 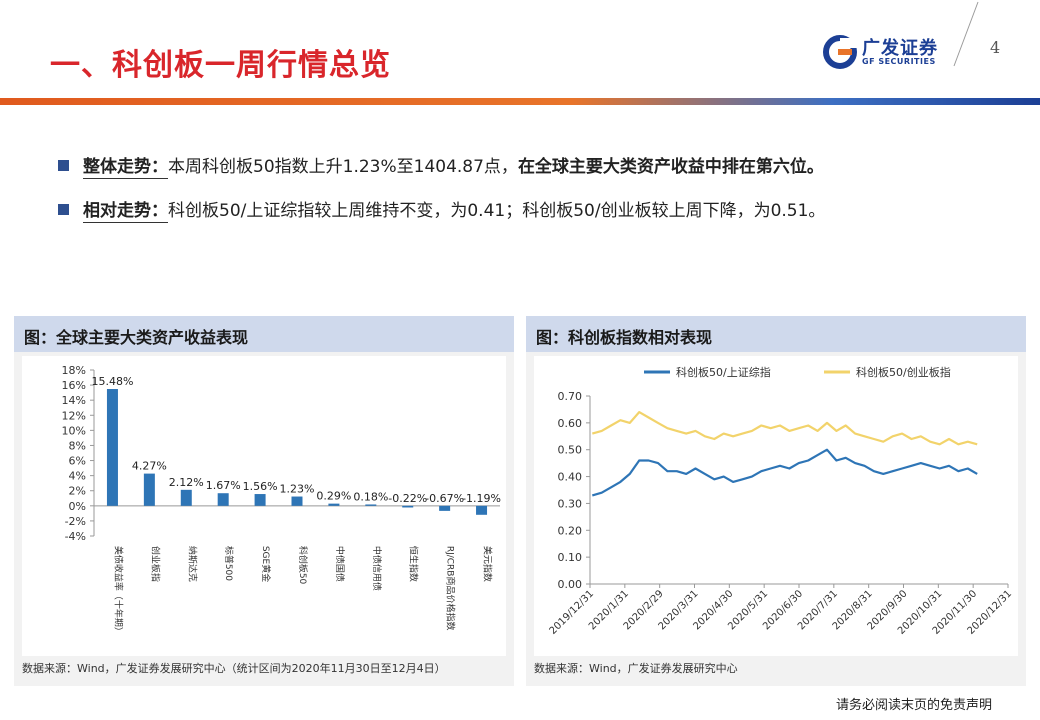 I want to click on gf-logo: 广发证券 GF SECURITIES, so click(x=882, y=52).